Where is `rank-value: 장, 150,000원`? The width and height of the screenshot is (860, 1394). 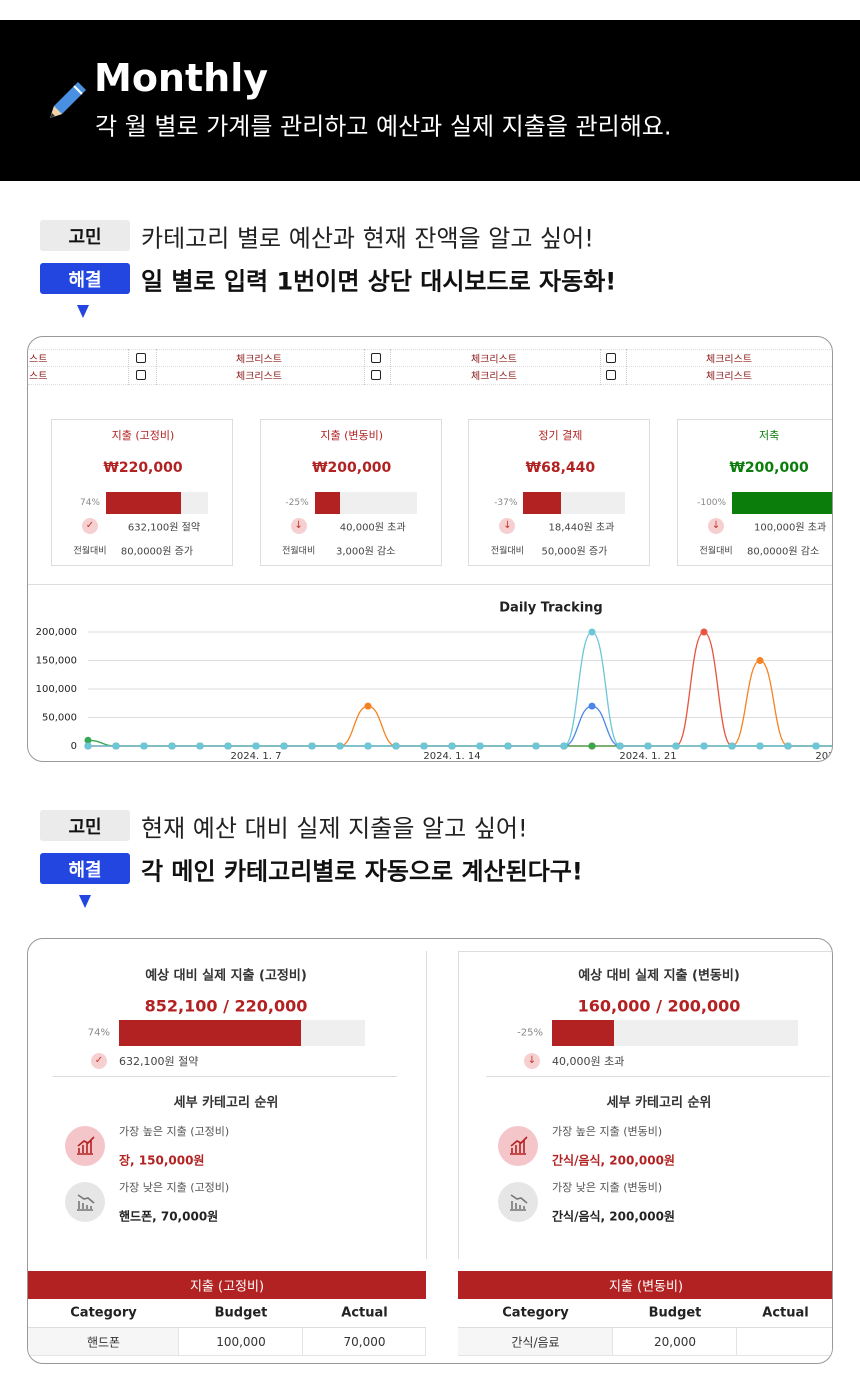 rank-value: 장, 150,000원 is located at coordinates (162, 1160).